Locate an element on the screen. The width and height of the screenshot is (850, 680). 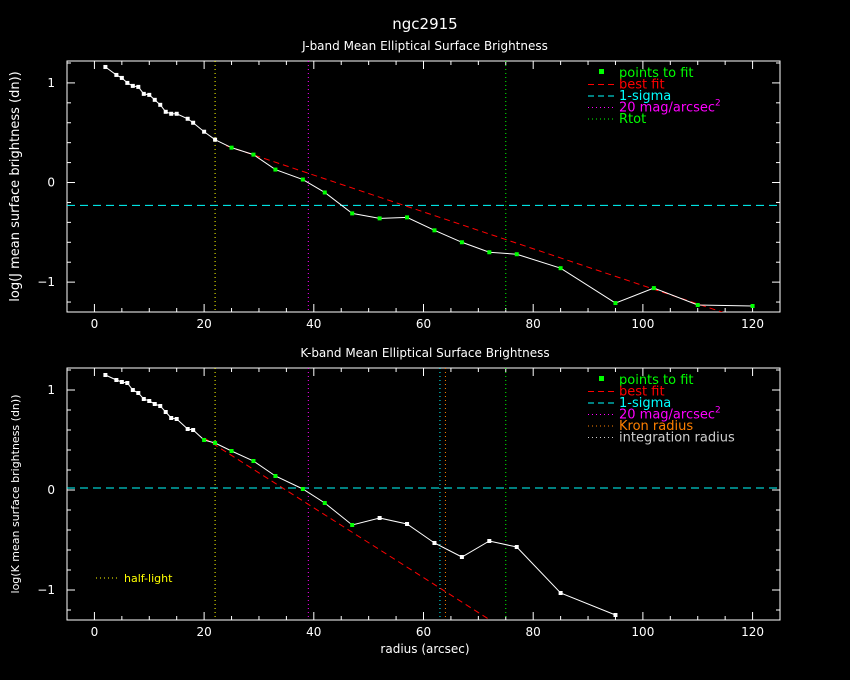
half-light-label: half-light is located at coordinates (148, 578).